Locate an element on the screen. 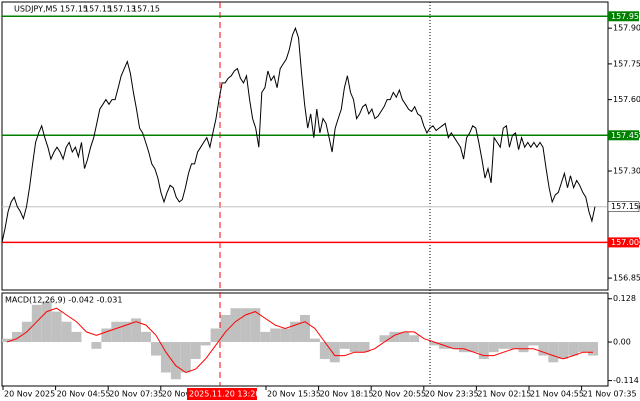  x-tick-label: 21 Nov 04:55 is located at coordinates (557, 394).